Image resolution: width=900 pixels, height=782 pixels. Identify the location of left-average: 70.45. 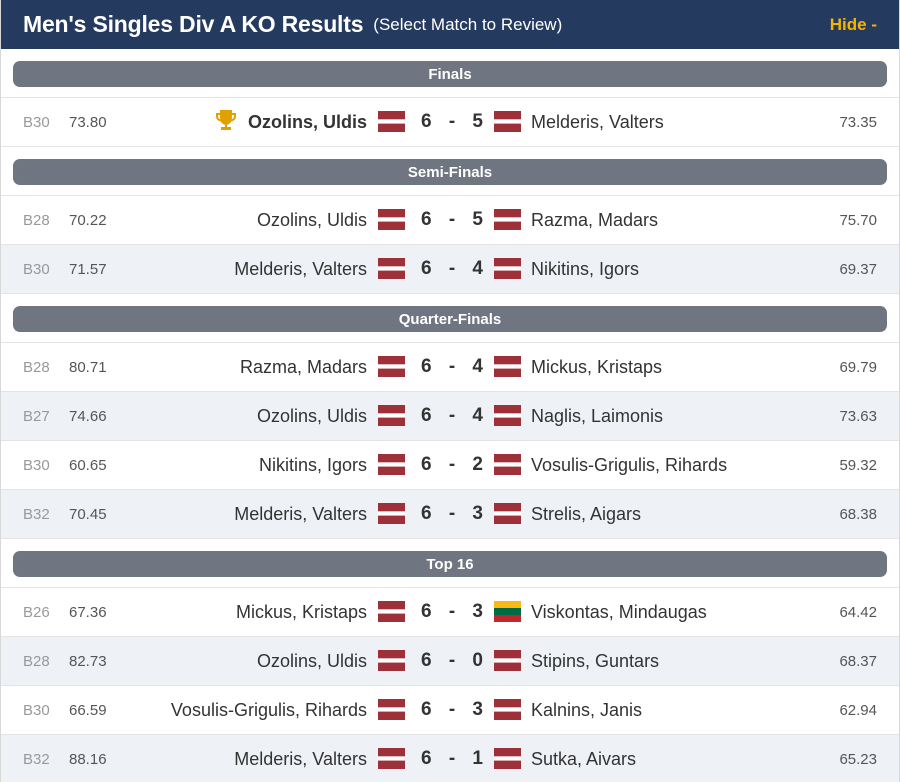
(88, 514).